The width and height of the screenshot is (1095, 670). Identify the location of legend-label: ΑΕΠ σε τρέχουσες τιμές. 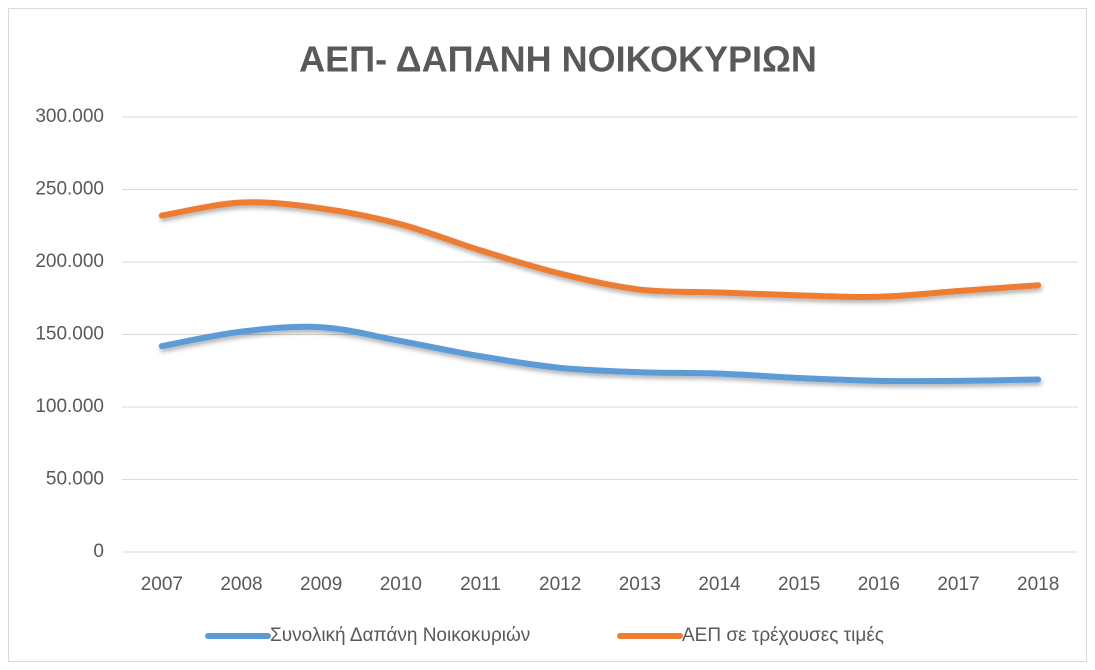
(783, 635).